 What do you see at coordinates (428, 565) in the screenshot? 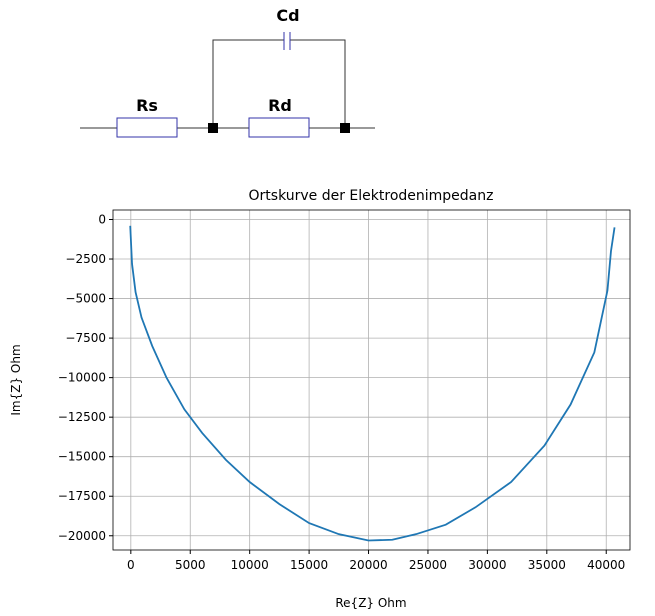
I see `x-tick-label: 25000` at bounding box center [428, 565].